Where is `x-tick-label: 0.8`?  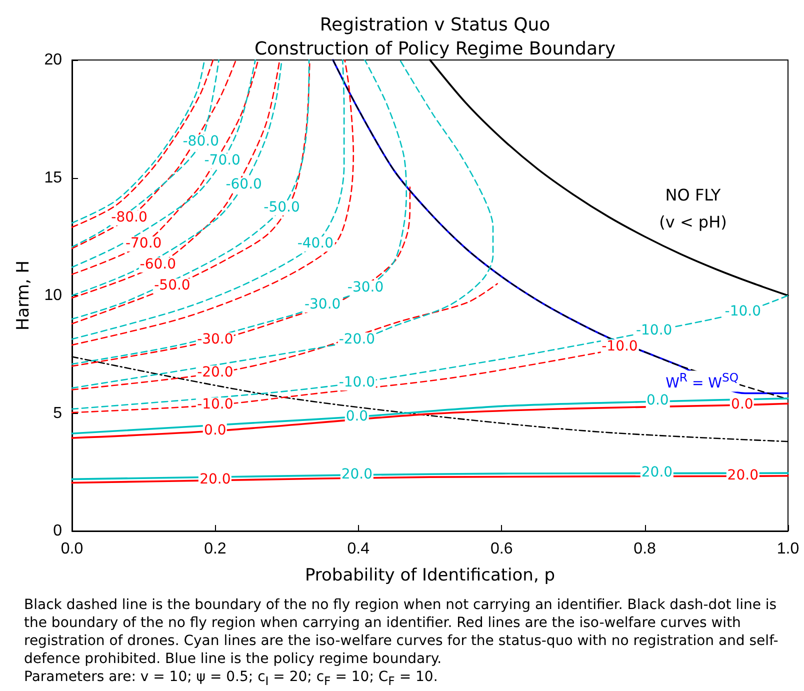 x-tick-label: 0.8 is located at coordinates (645, 549).